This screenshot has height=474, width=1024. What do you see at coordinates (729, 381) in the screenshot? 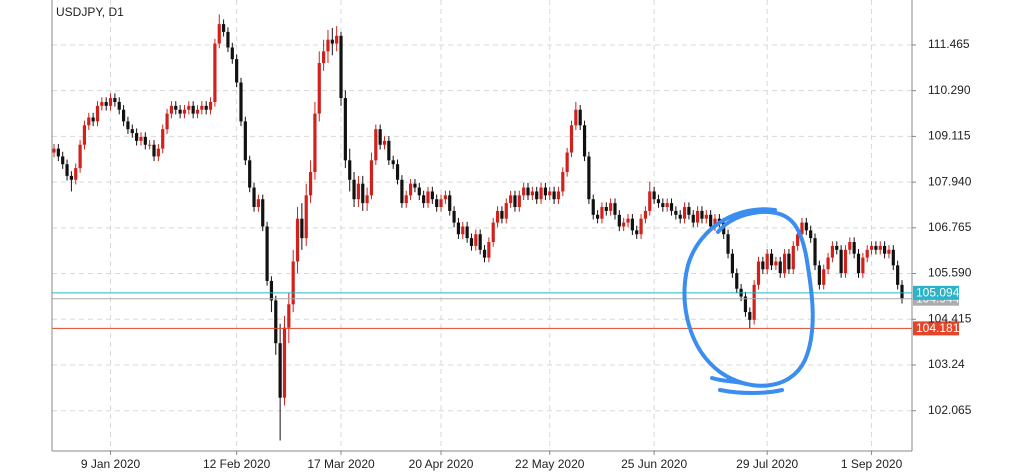
I see `circle-tail` at bounding box center [729, 381].